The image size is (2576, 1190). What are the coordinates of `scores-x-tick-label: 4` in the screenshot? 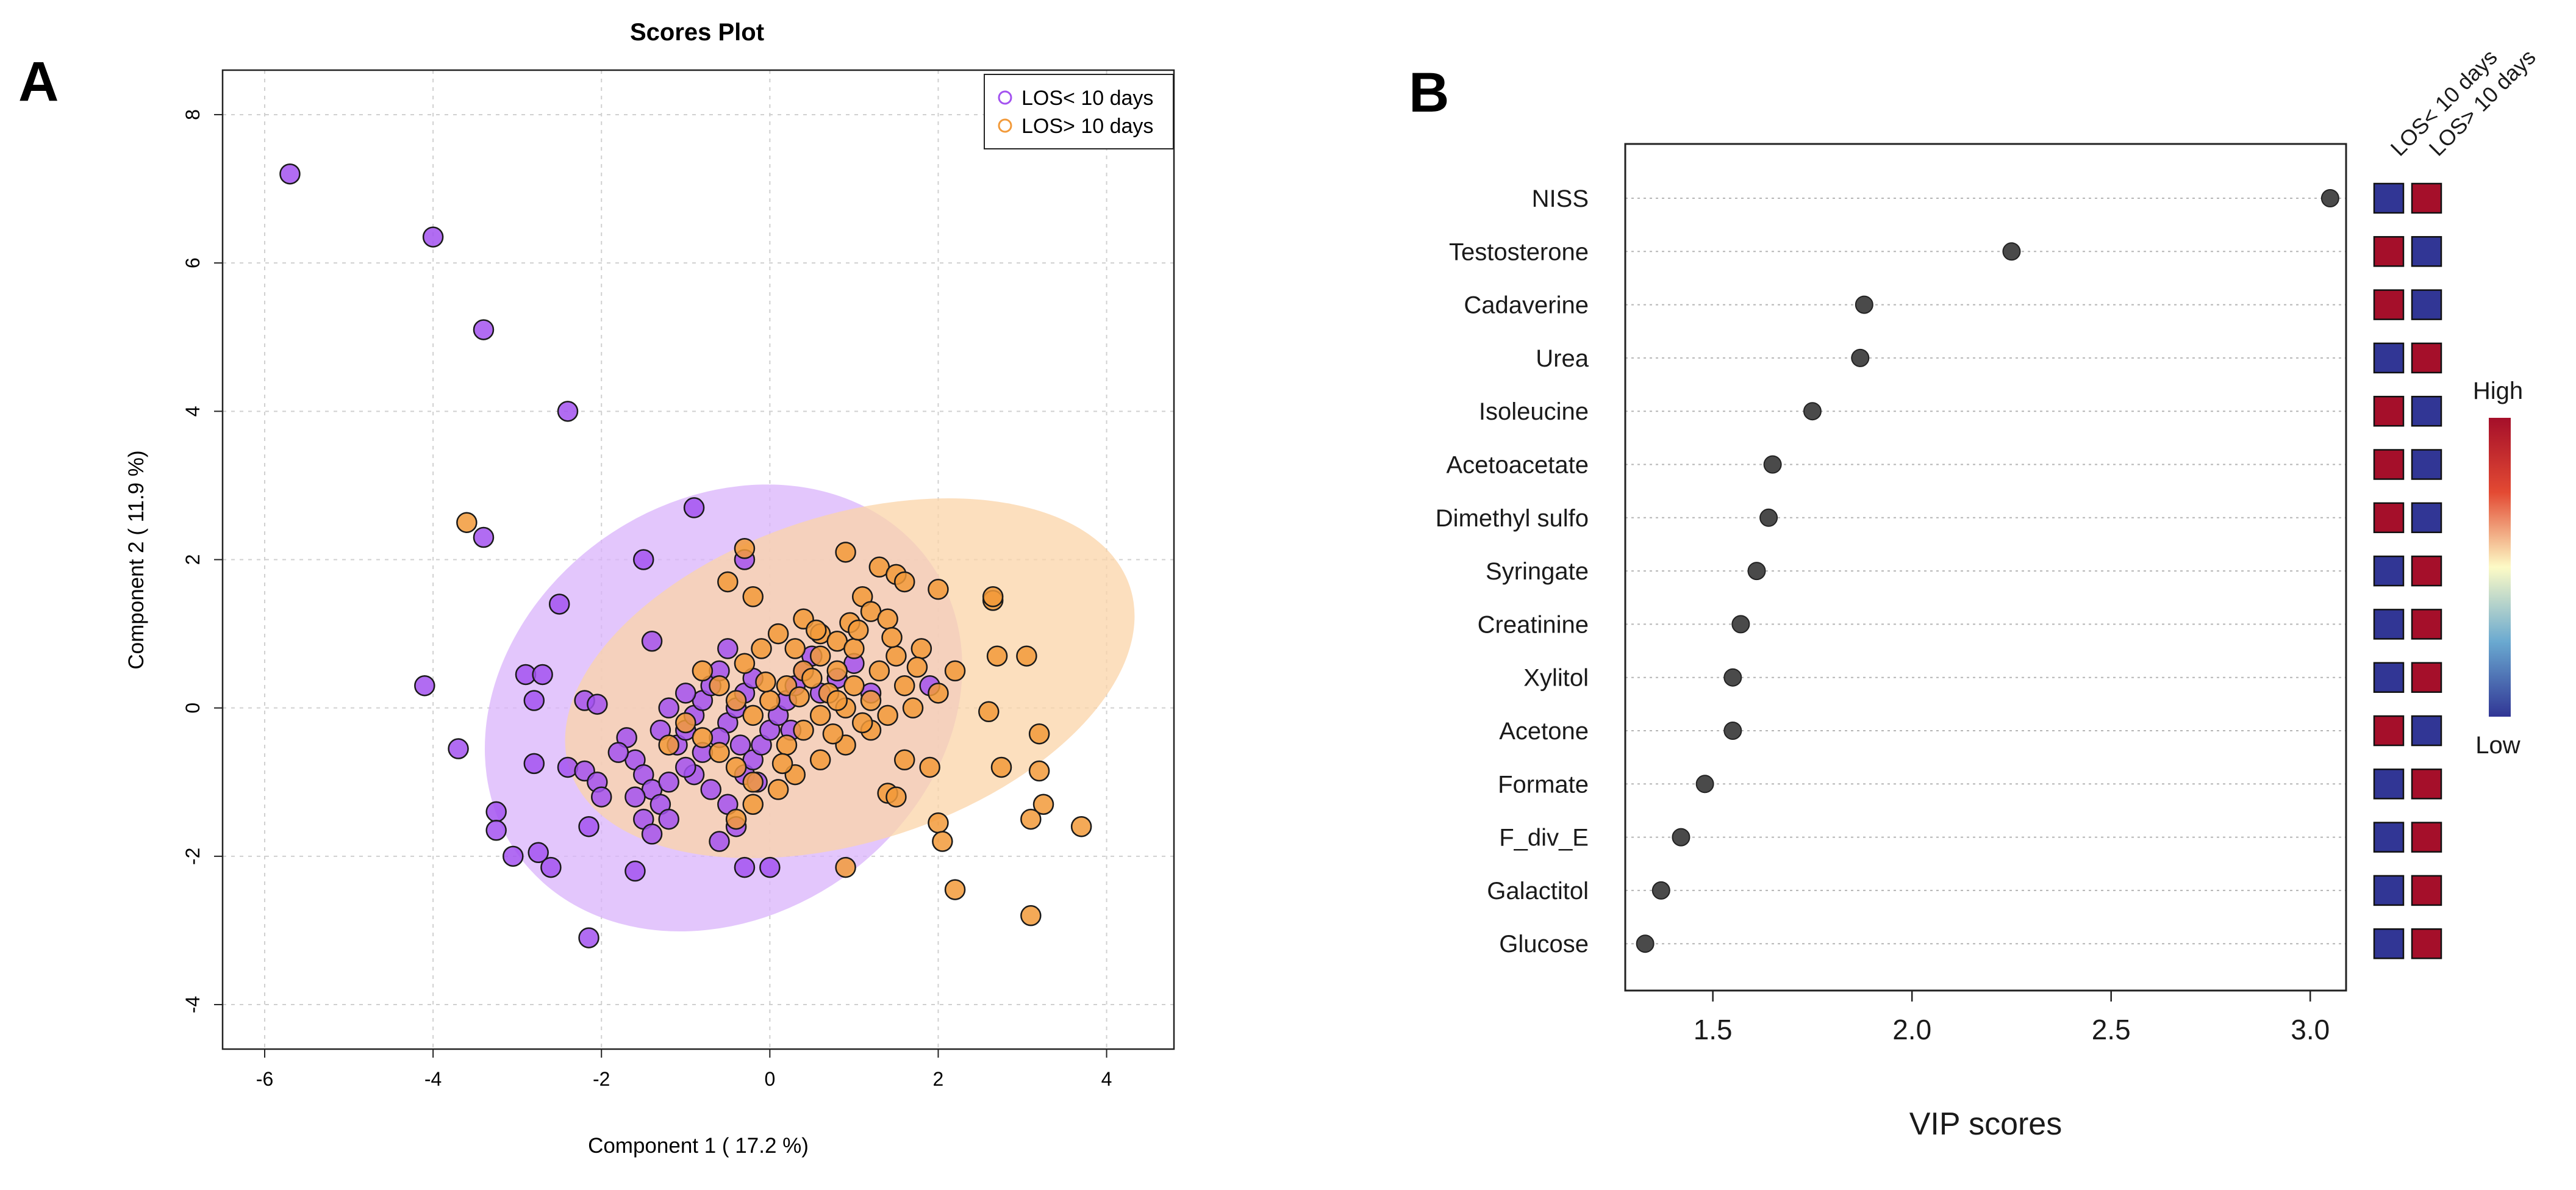 It's located at (1106, 1079).